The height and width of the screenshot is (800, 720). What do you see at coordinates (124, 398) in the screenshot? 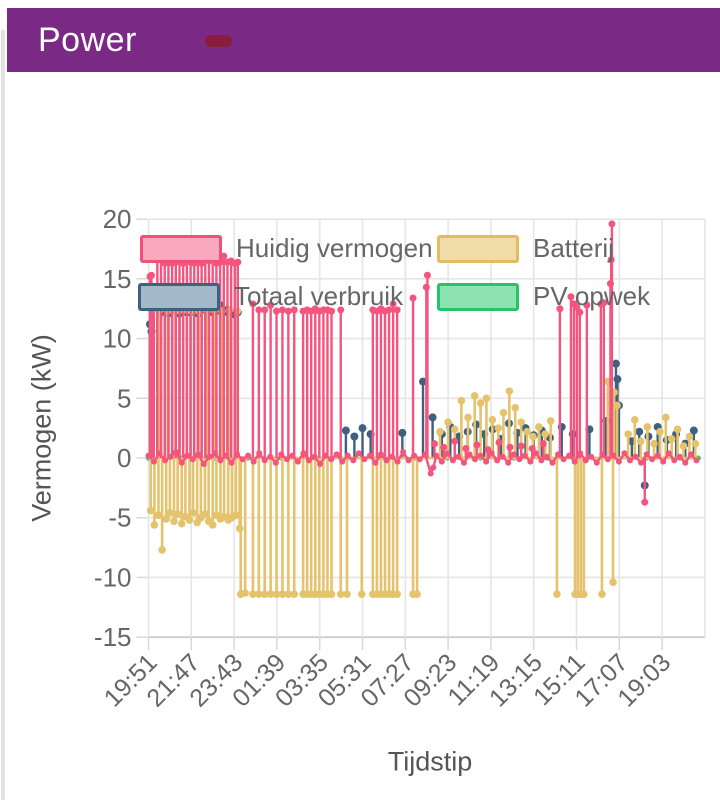
I see `y-tick-label: 5` at bounding box center [124, 398].